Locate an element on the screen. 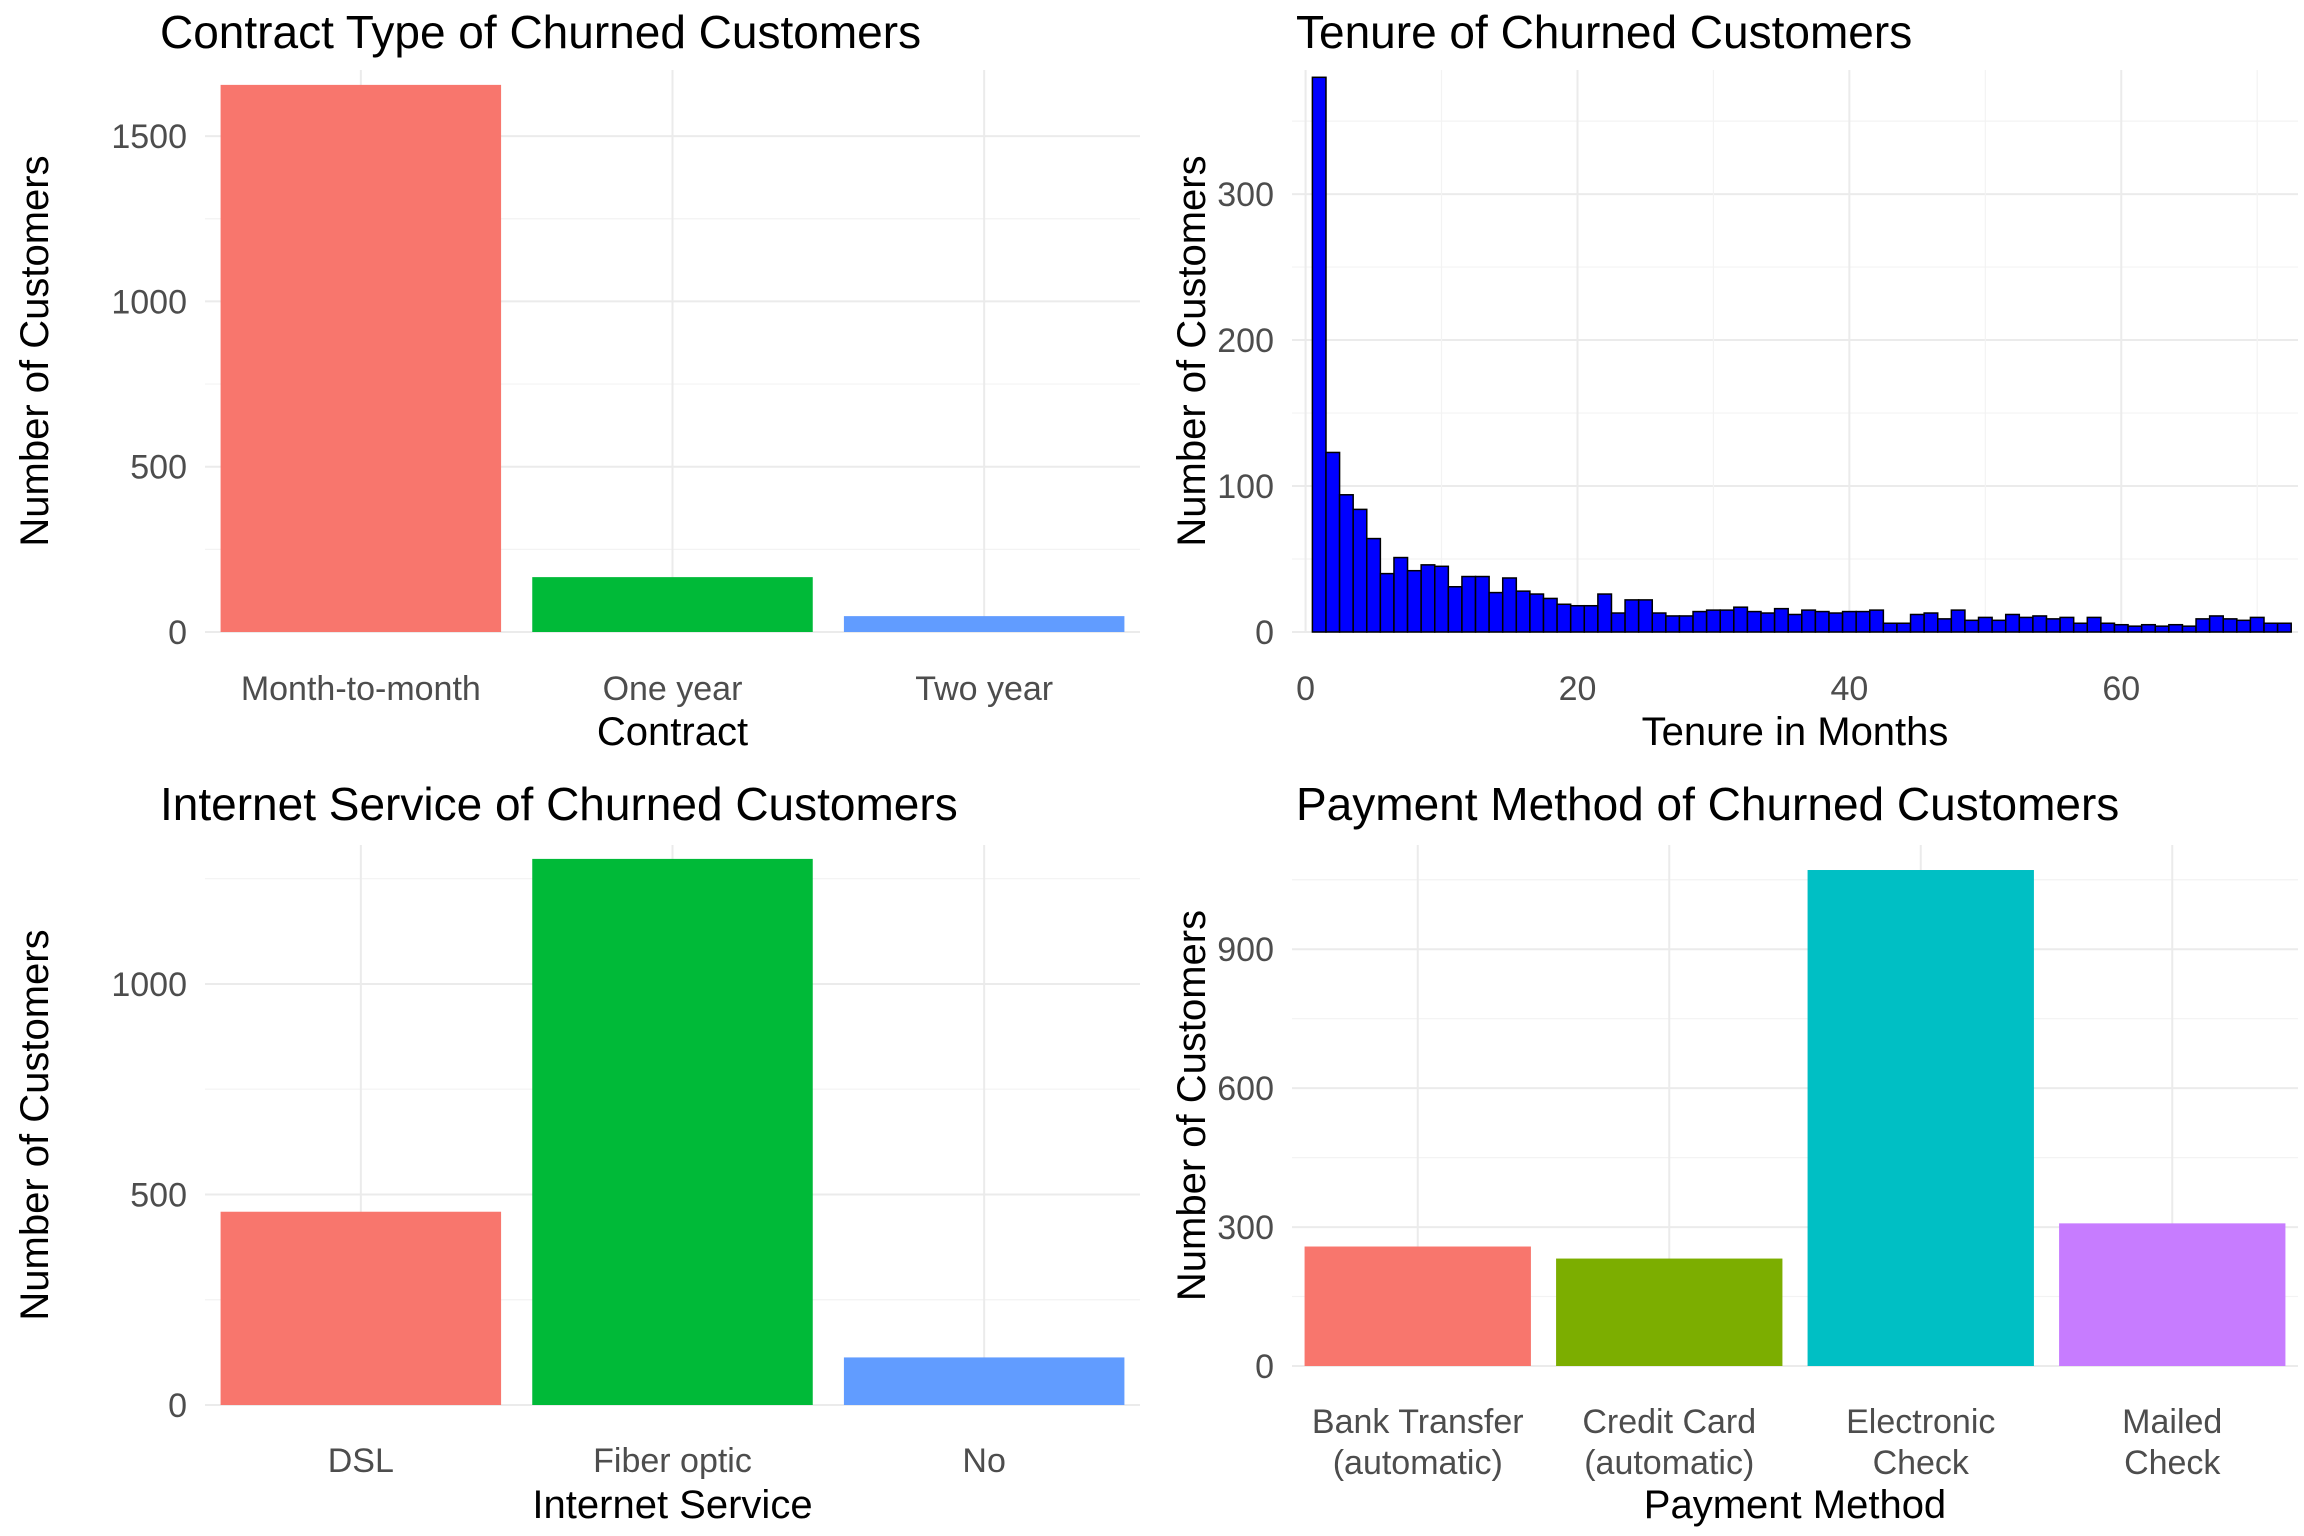  y-tick-label: 1500 is located at coordinates (149, 137).